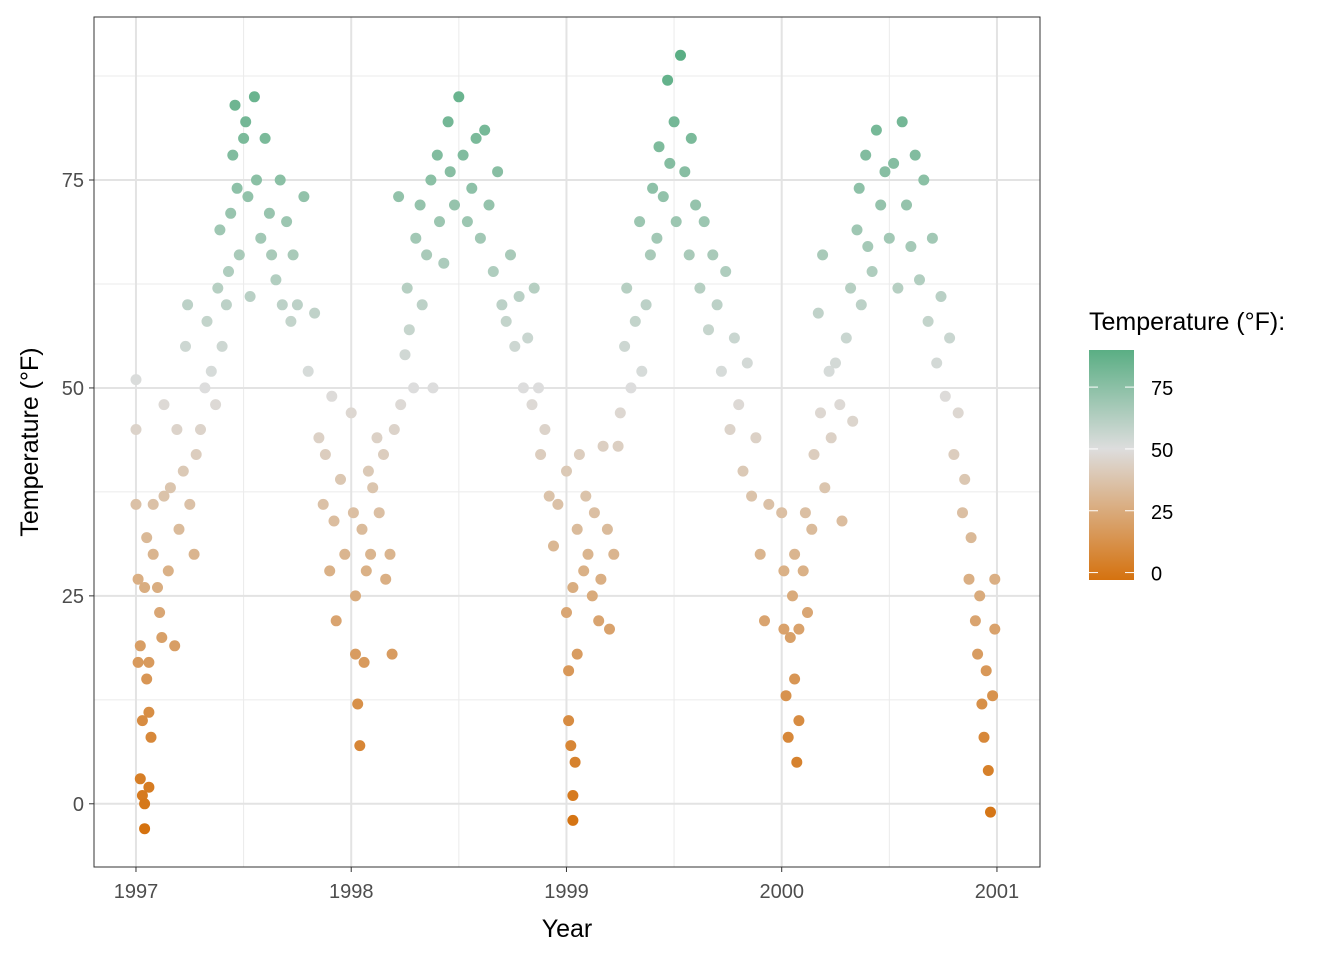 The image size is (1344, 965). What do you see at coordinates (351, 892) in the screenshot?
I see `x-tick-label: 1998` at bounding box center [351, 892].